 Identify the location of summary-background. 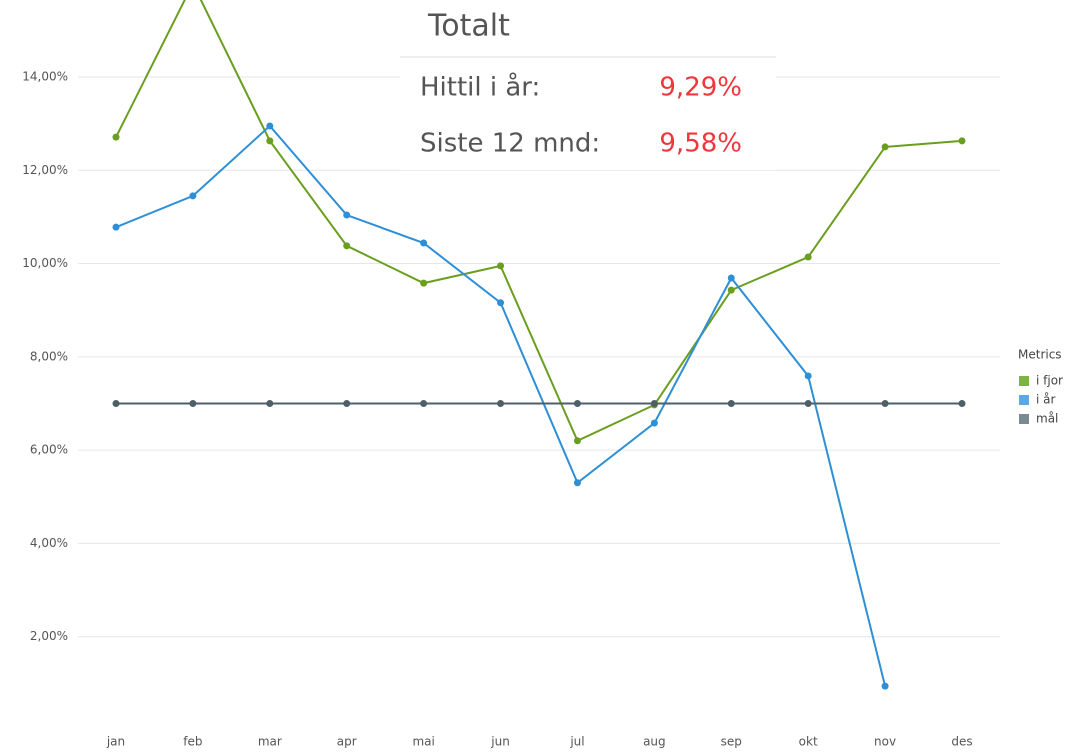
(588, 85).